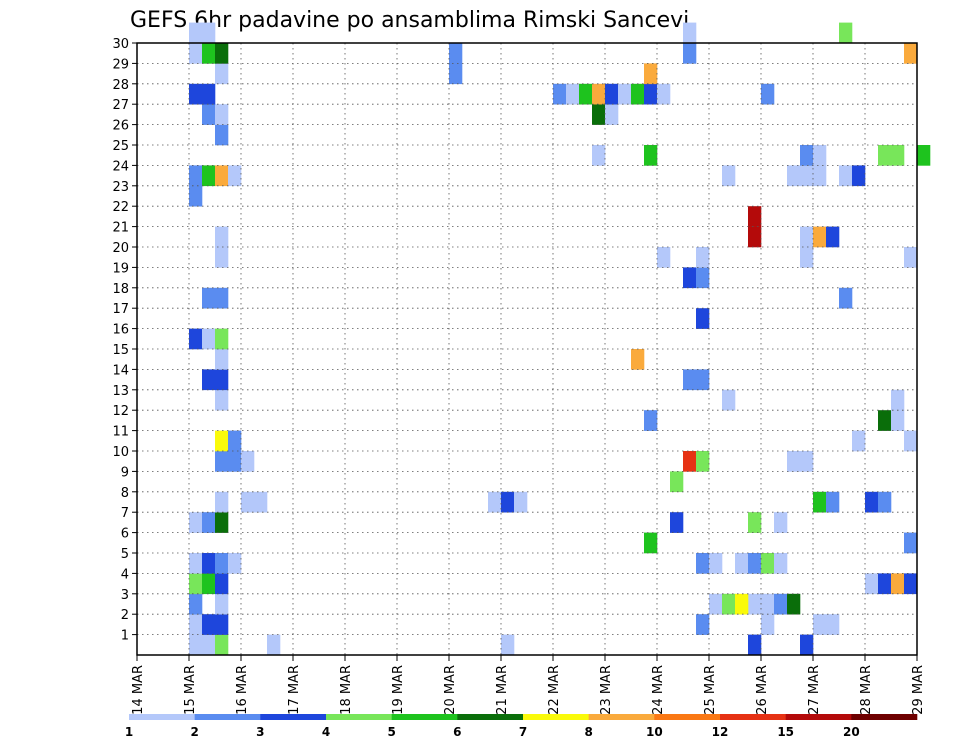  I want to click on x-tick-label: 25 MAR, so click(710, 690).